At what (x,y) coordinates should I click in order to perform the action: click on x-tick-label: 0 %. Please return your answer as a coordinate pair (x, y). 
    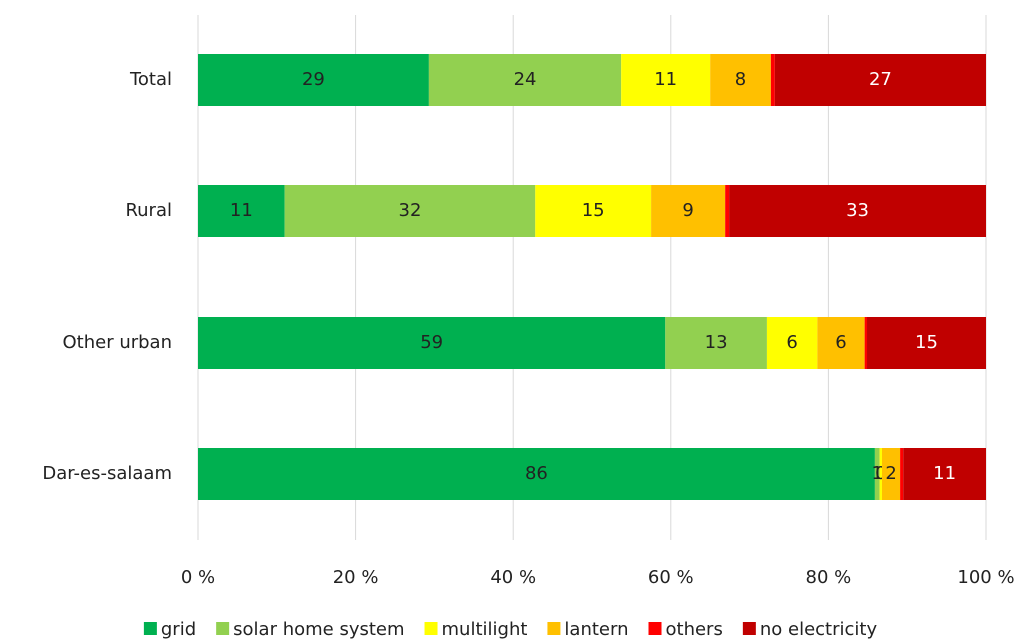
    Looking at the image, I should click on (198, 577).